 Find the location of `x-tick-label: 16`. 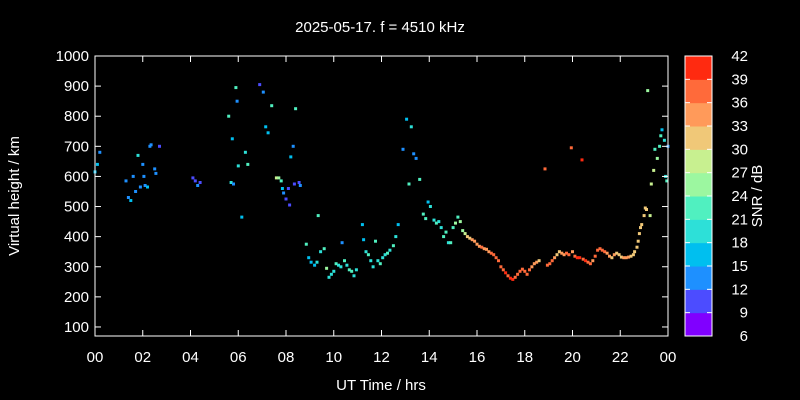

x-tick-label: 16 is located at coordinates (477, 357).